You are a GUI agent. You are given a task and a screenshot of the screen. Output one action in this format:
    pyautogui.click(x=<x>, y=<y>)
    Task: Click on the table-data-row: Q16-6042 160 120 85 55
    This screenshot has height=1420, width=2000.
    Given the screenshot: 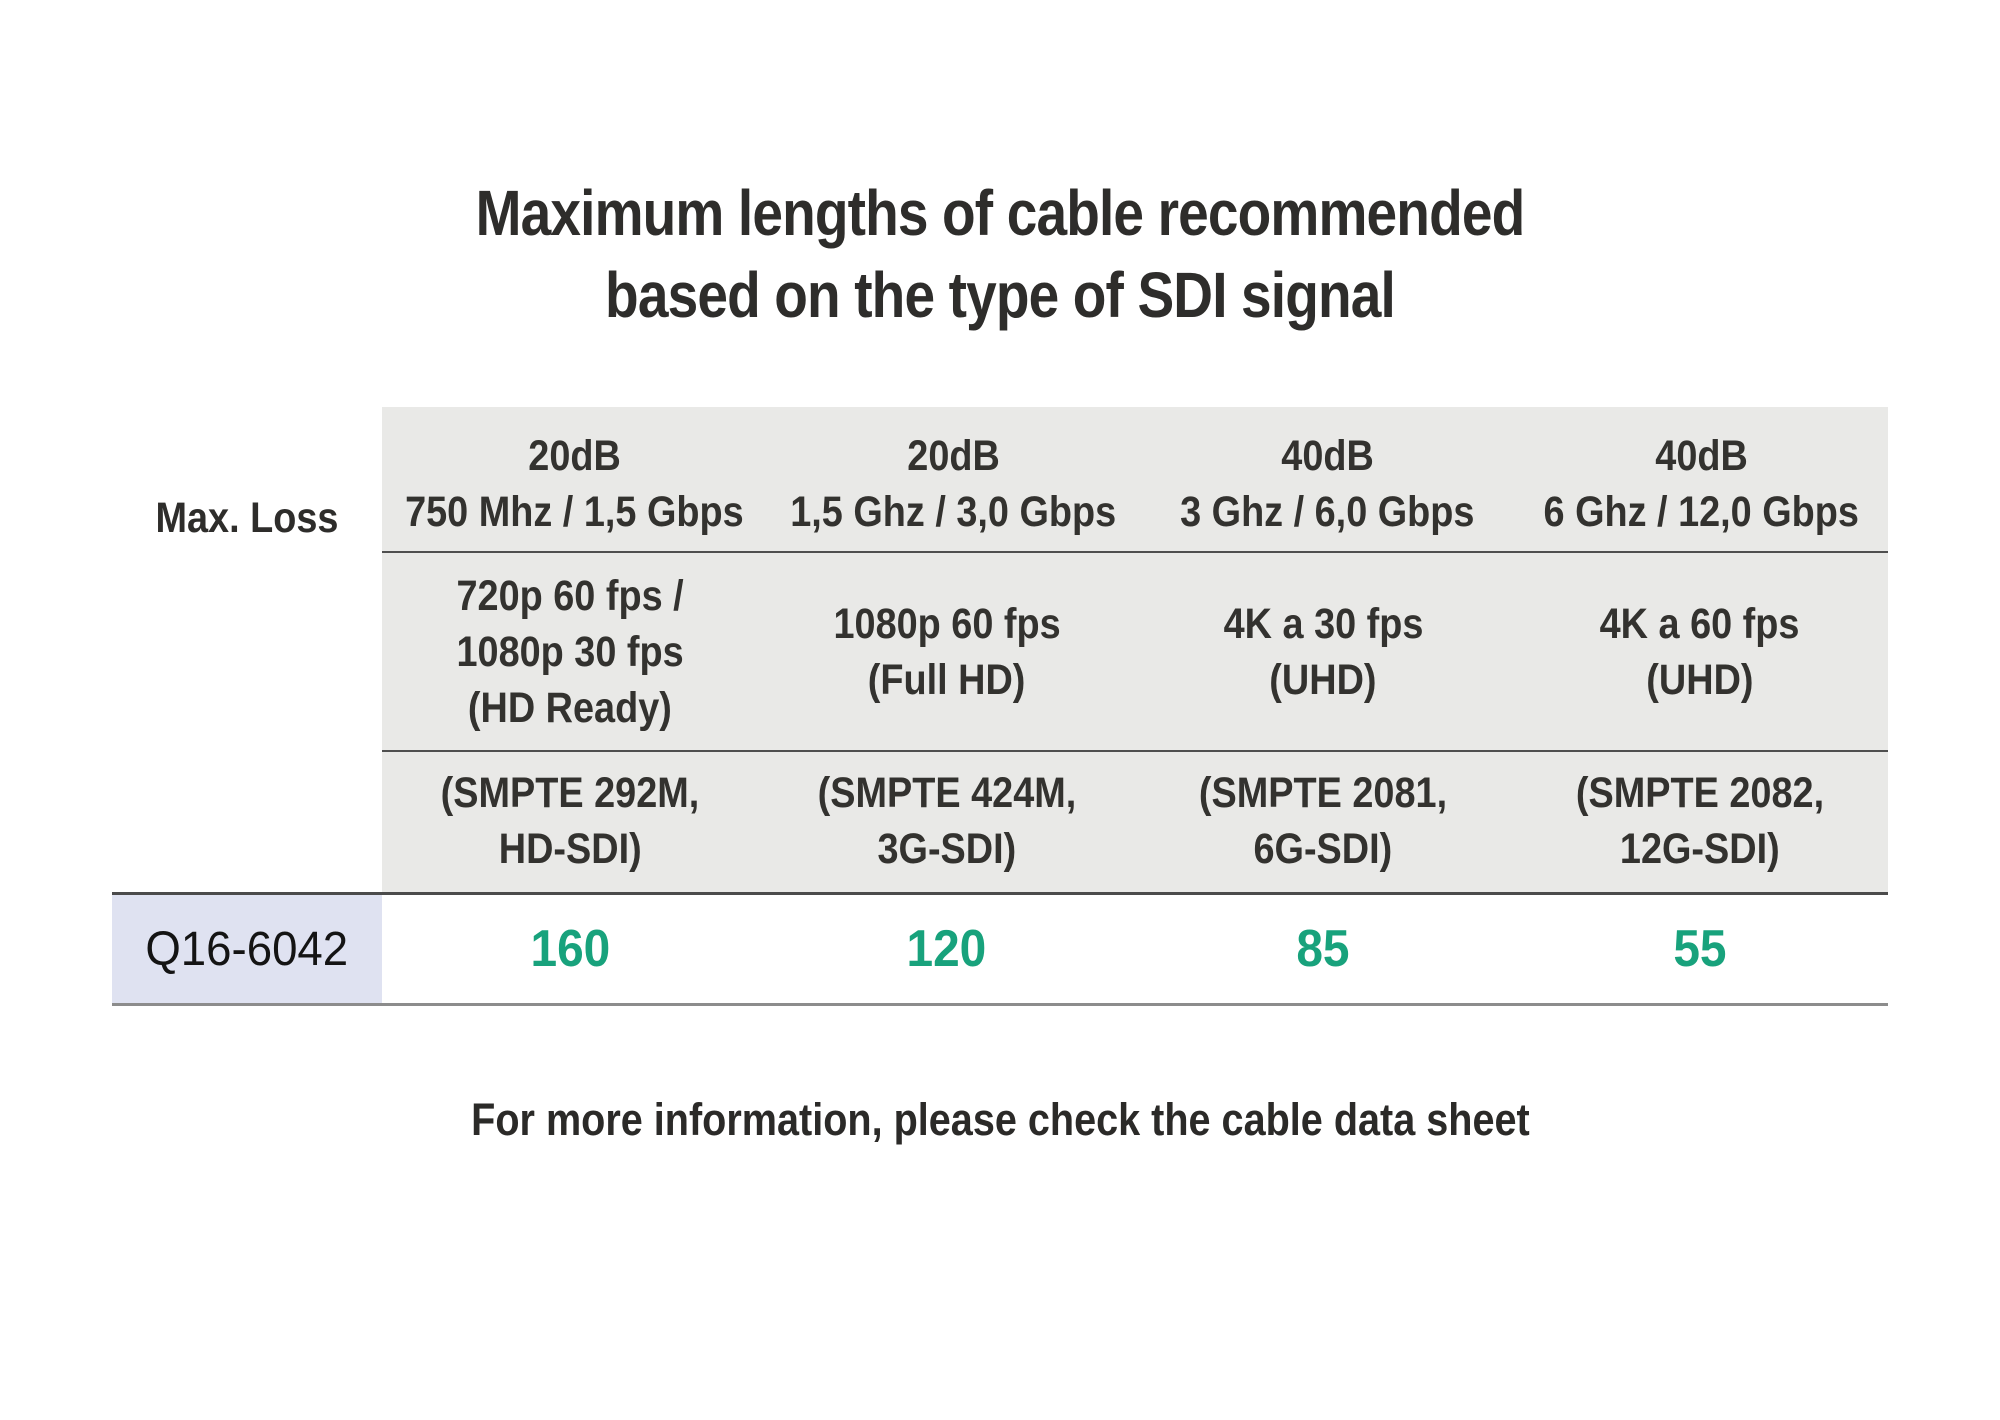 What is the action you would take?
    pyautogui.click(x=1000, y=949)
    